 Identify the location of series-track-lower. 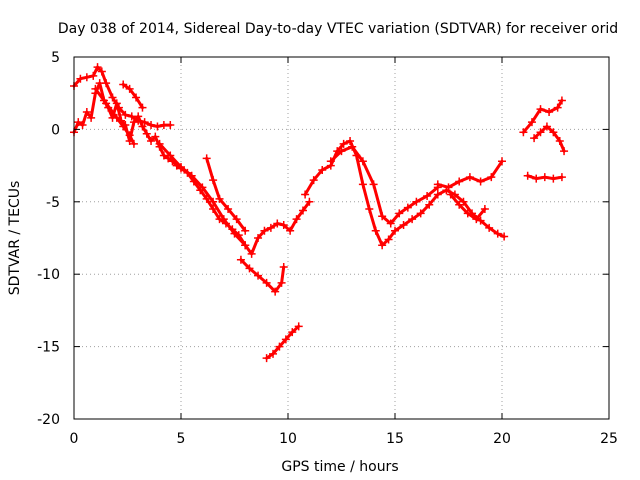
(202, 194).